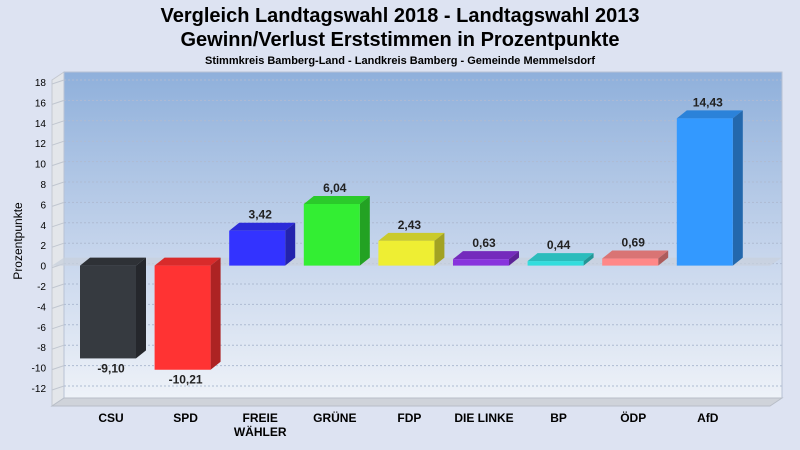 This screenshot has height=450, width=800. What do you see at coordinates (410, 225) in the screenshot?
I see `value-label: 2,43` at bounding box center [410, 225].